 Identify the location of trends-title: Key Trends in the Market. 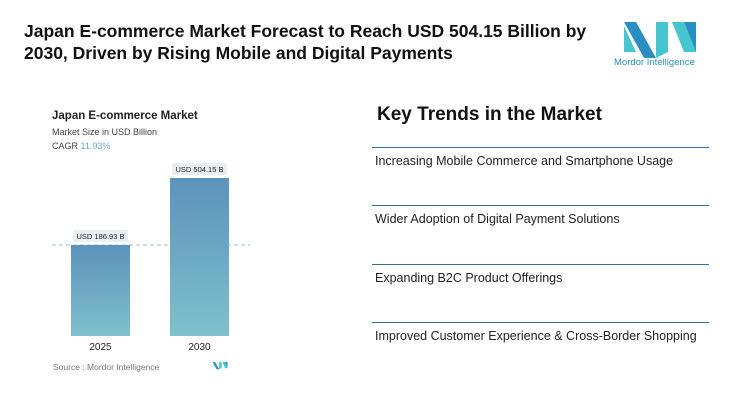
(489, 114).